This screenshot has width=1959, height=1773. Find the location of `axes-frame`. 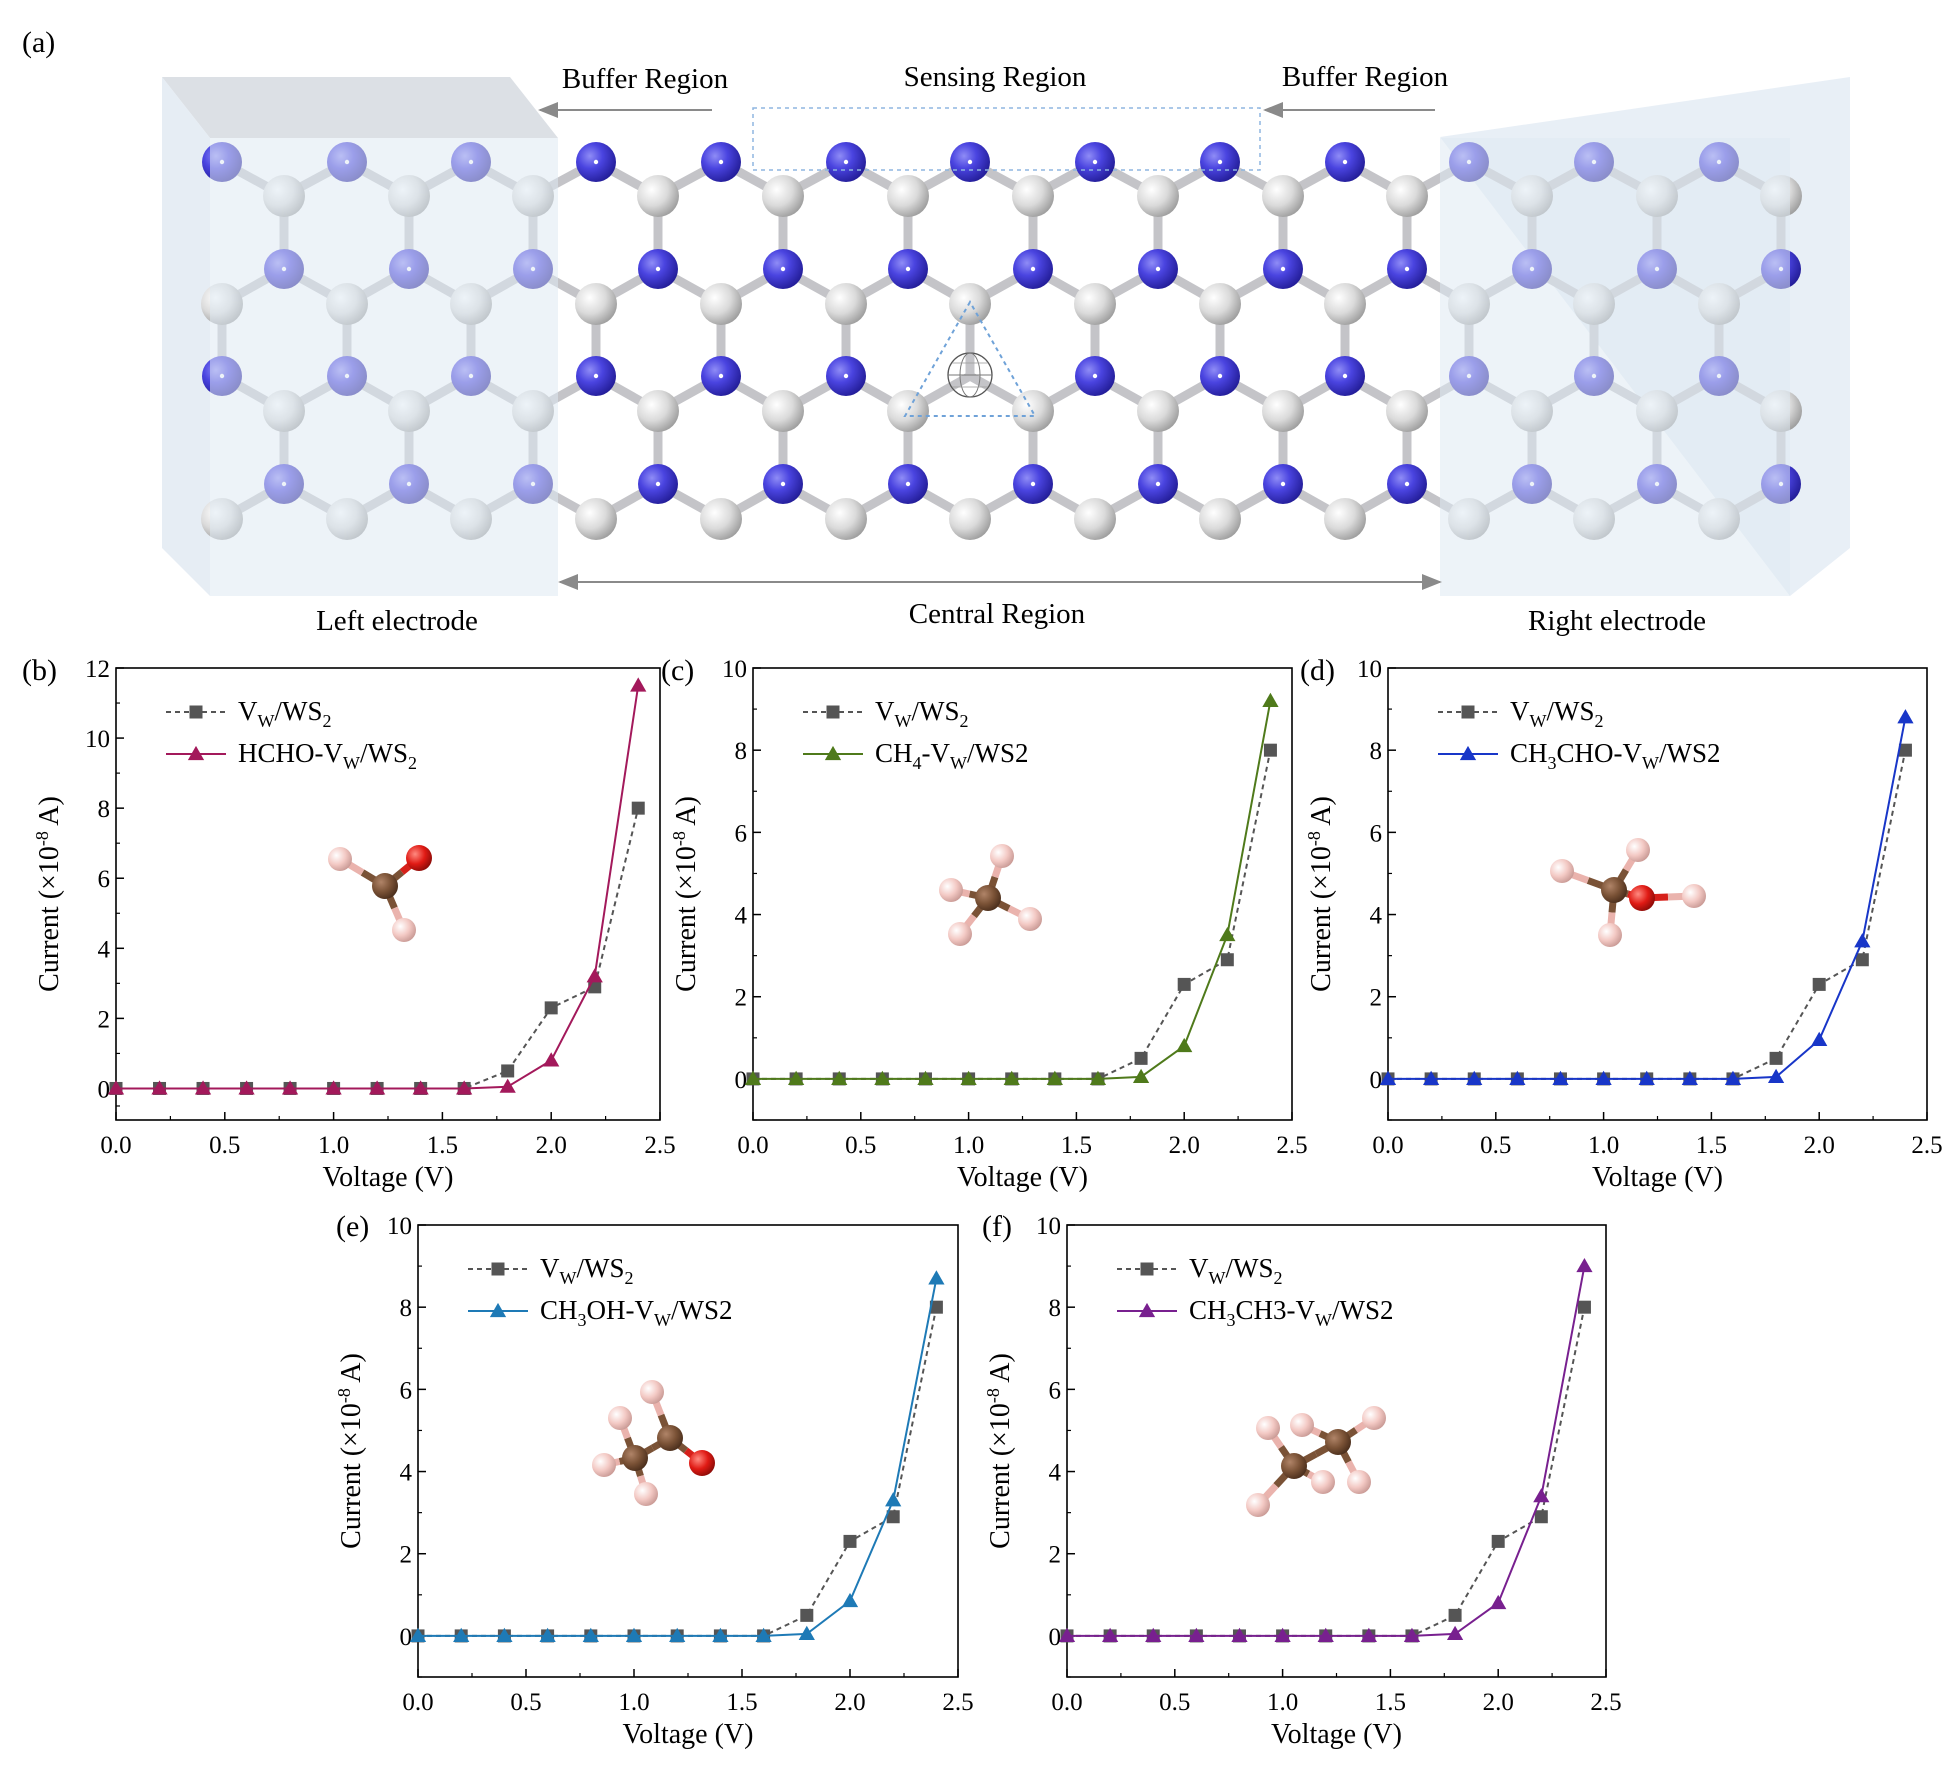

axes-frame is located at coordinates (1022, 894).